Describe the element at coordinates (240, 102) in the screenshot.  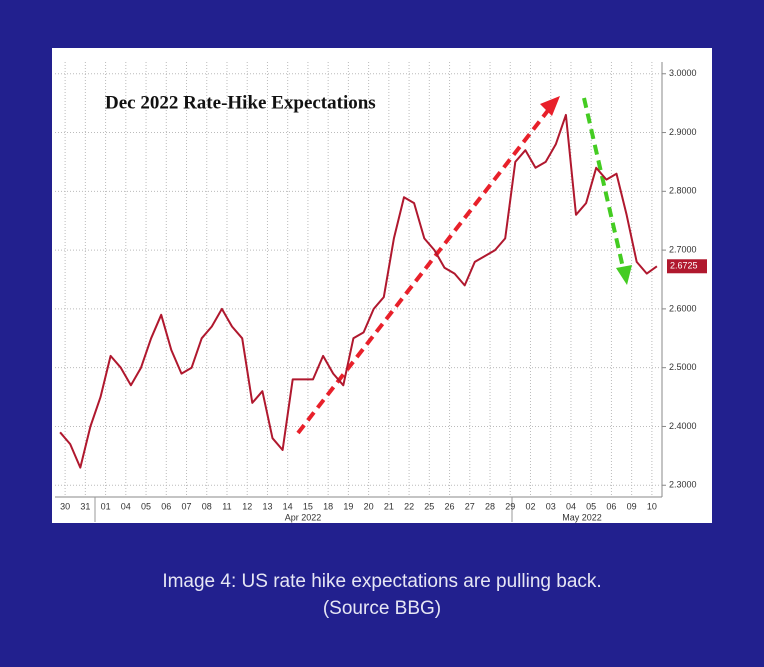
I see `chart-title: Dec 2022 Rate-Hike Expectations` at that location.